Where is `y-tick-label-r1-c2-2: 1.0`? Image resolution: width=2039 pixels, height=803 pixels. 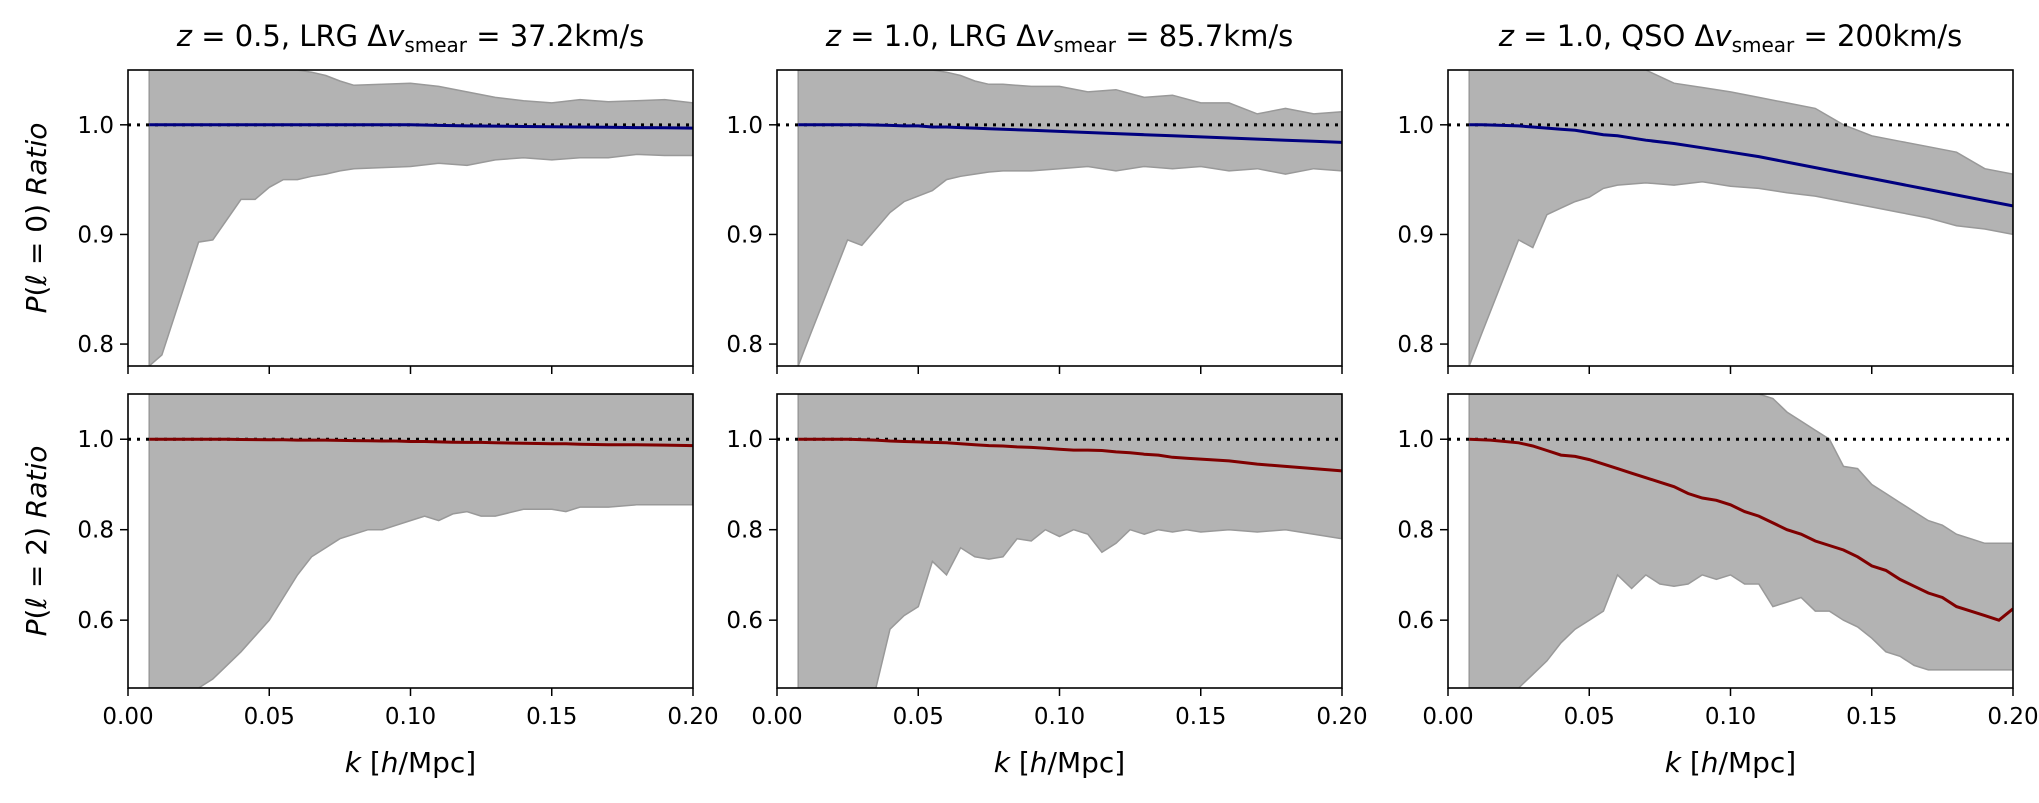
y-tick-label-r1-c2-2: 1.0 is located at coordinates (1415, 440).